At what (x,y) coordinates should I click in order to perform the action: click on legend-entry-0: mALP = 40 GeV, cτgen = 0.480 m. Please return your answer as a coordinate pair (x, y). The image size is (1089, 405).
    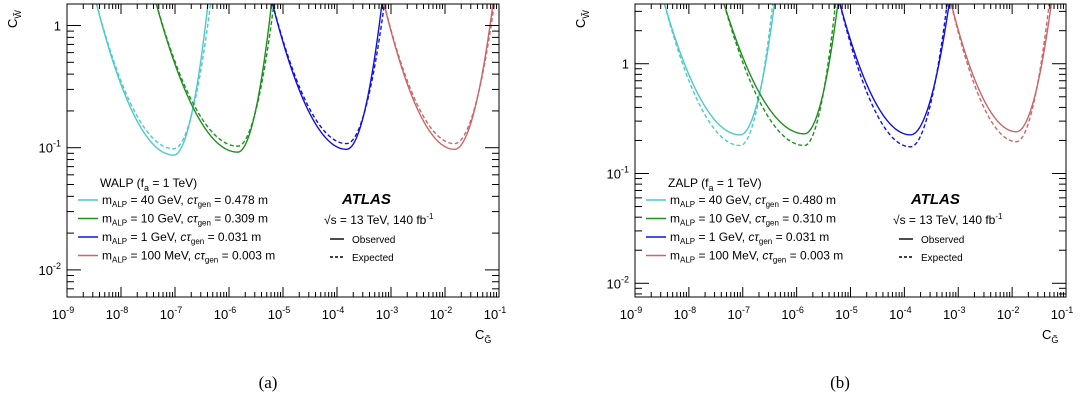
    Looking at the image, I should click on (753, 201).